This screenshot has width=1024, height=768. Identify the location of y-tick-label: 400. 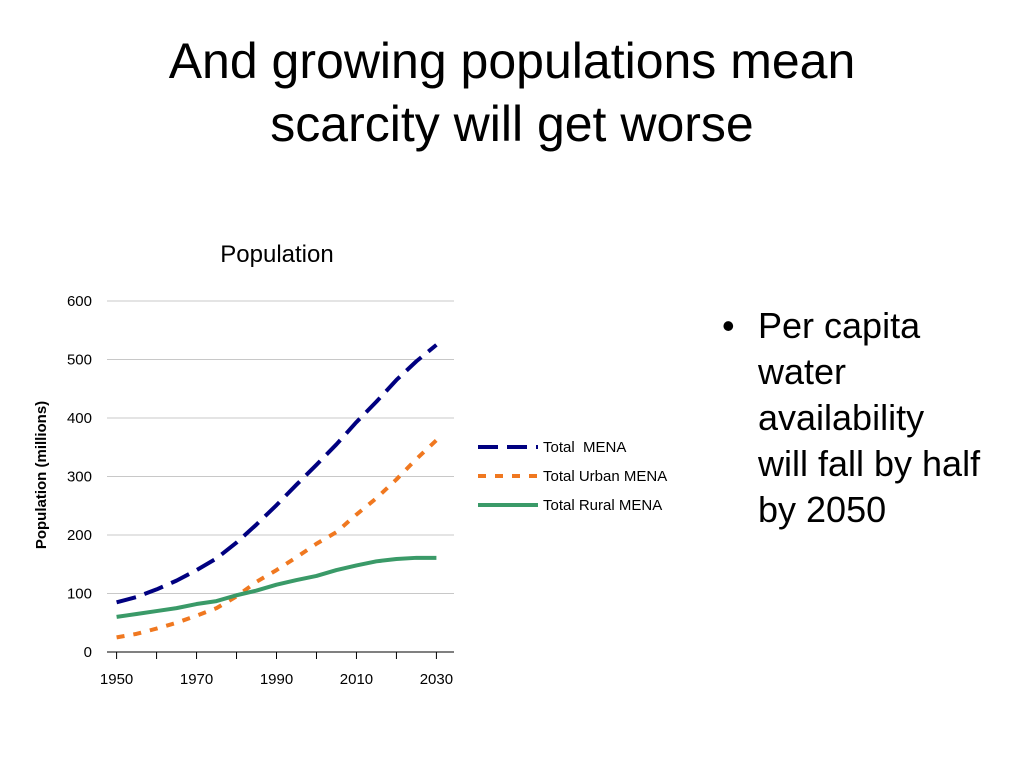
(79, 418).